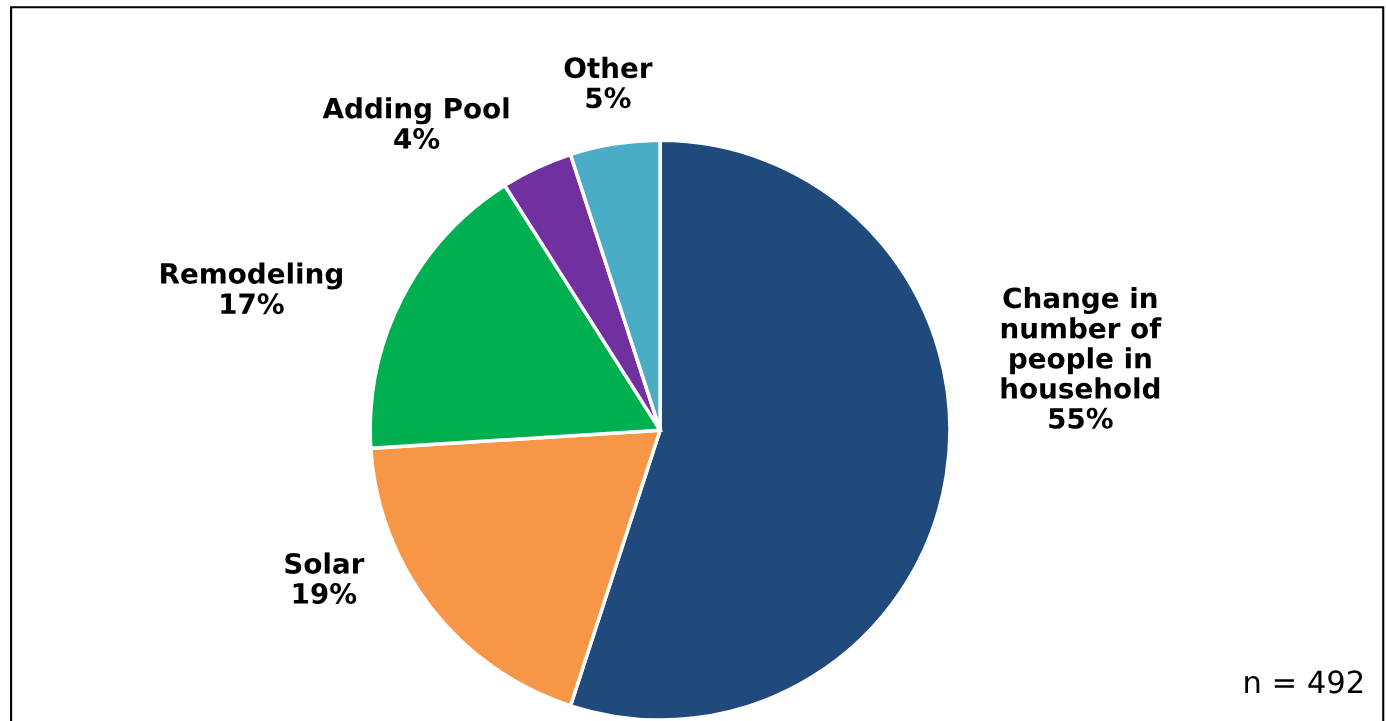  Describe the element at coordinates (608, 67) in the screenshot. I see `slice-label: Other` at that location.